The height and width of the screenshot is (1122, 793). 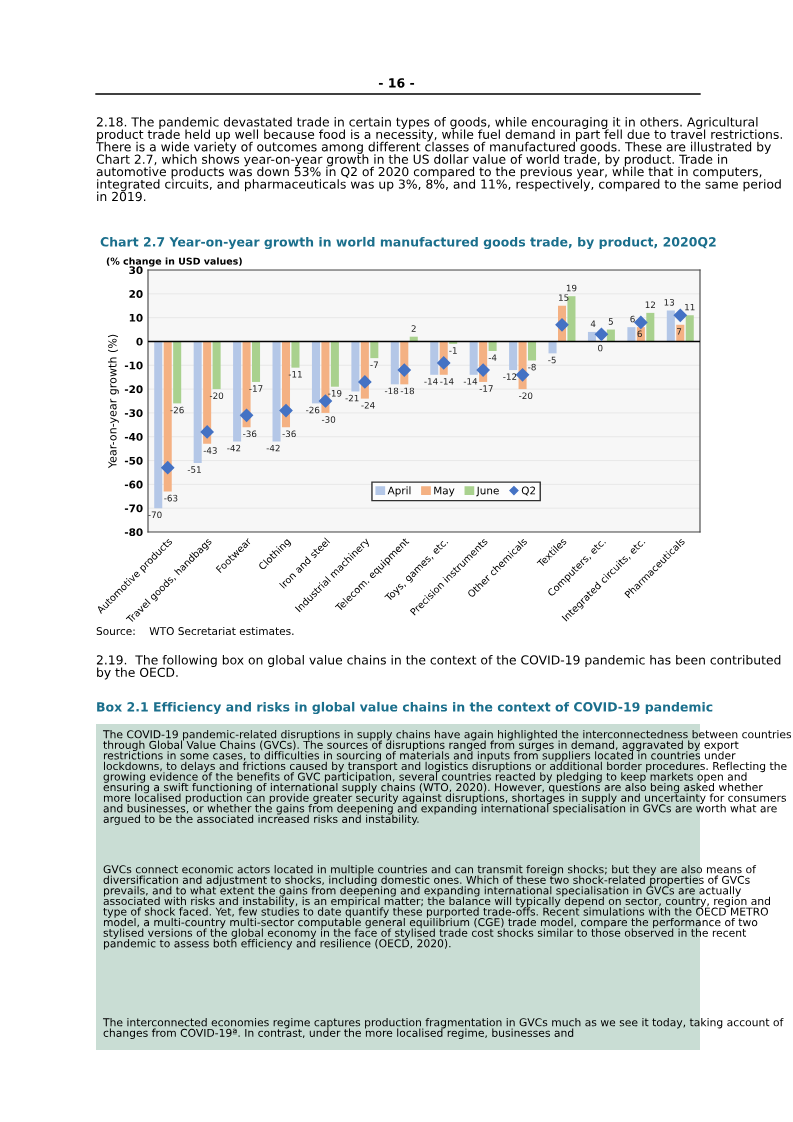 I want to click on text: The interconnected economies regime captures production fragmentation in GVCs much as we see it today, taking account of changes from COVID-19ª. In contrast, under the more localised regime, businesses and, so click(x=443, y=1028).